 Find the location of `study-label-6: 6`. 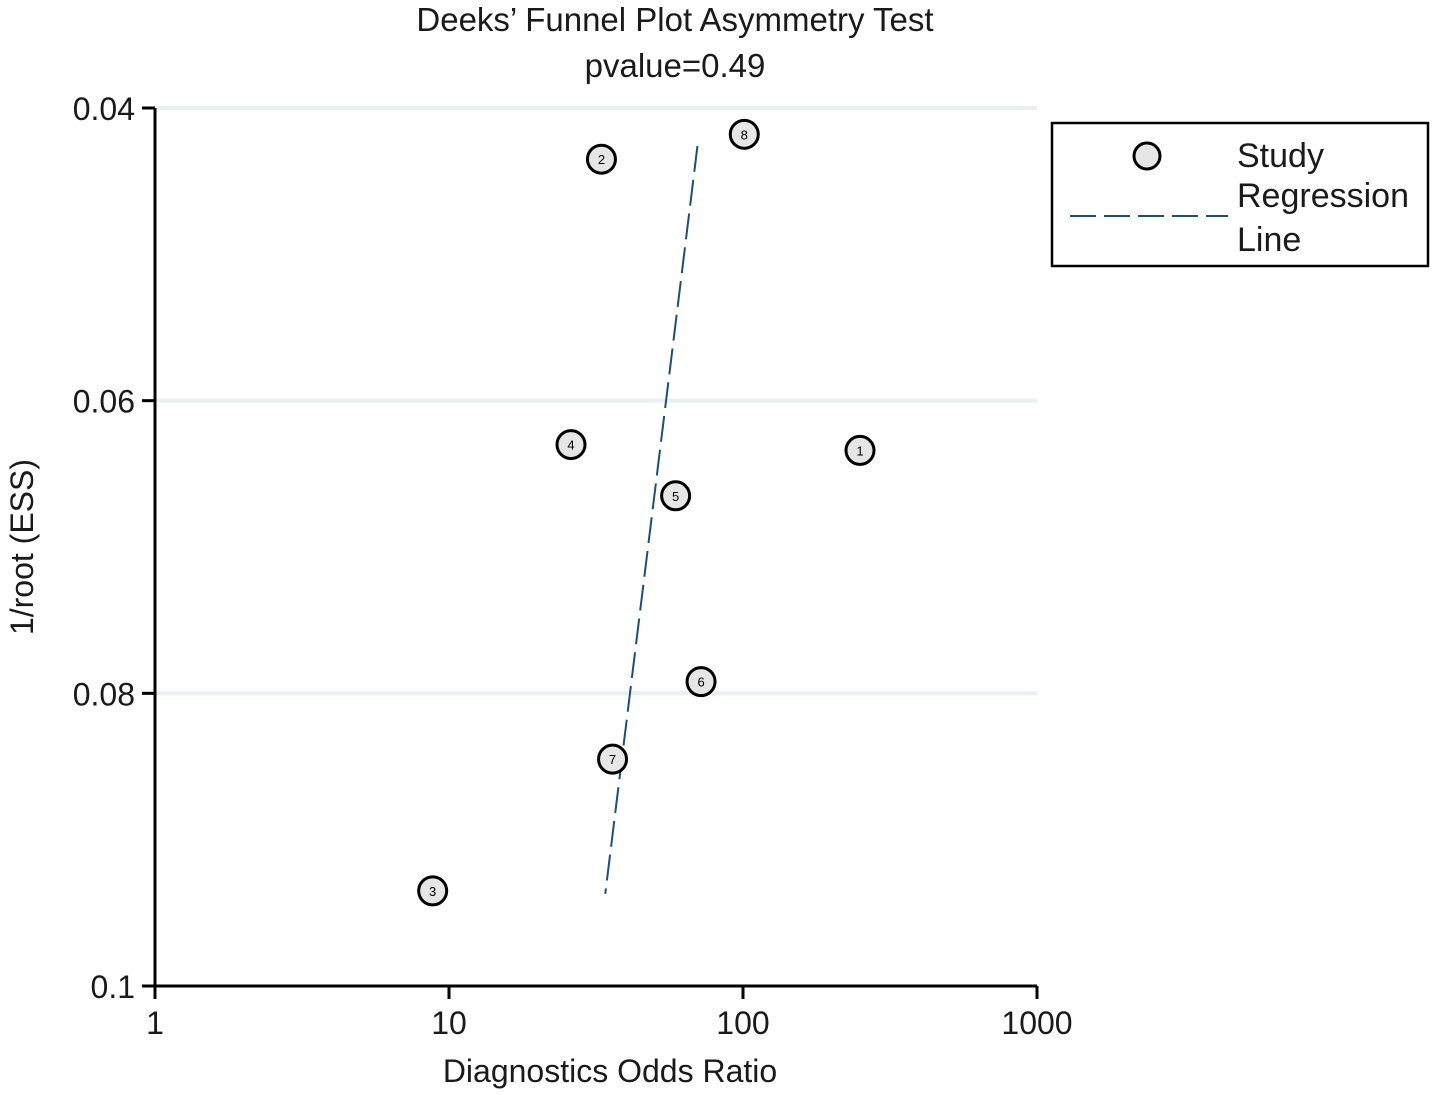

study-label-6: 6 is located at coordinates (700, 682).